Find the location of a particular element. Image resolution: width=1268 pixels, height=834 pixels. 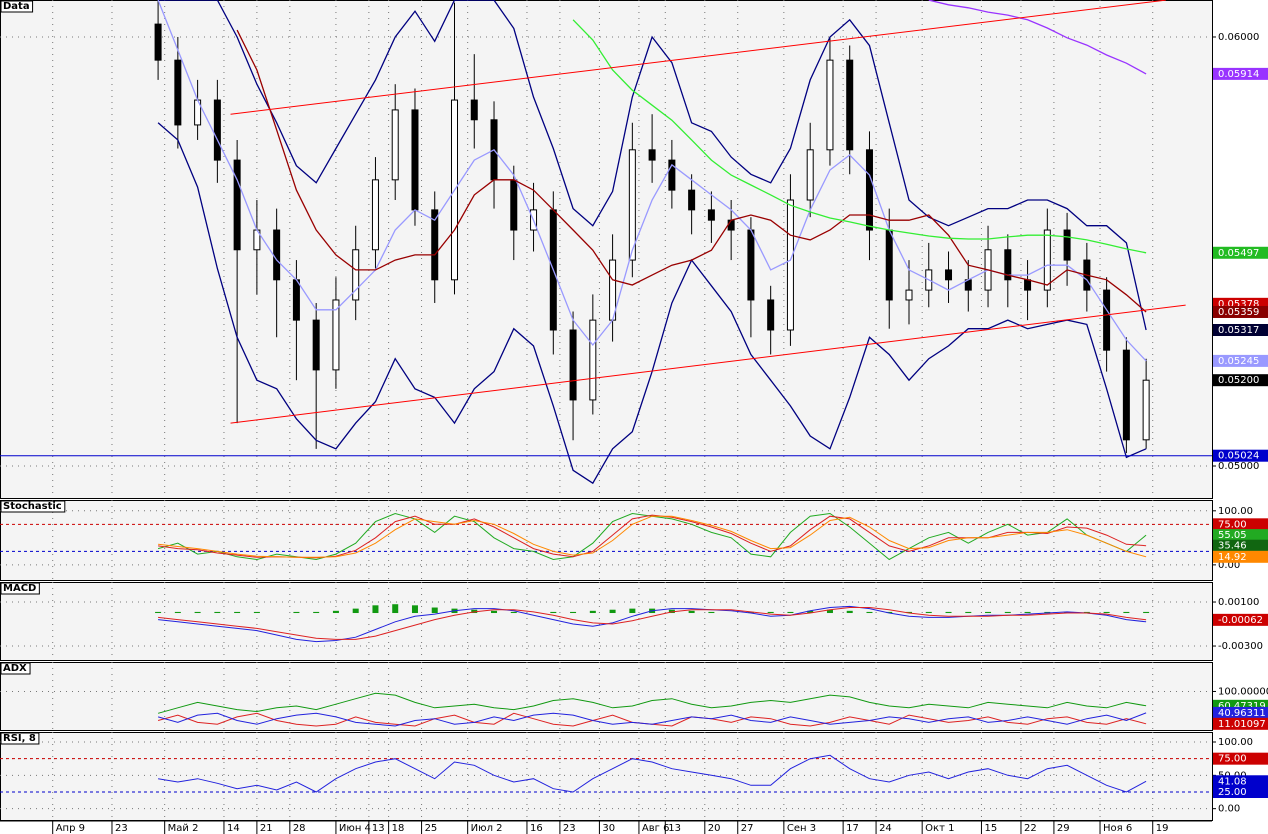

x-tick-label: 27 is located at coordinates (747, 828).